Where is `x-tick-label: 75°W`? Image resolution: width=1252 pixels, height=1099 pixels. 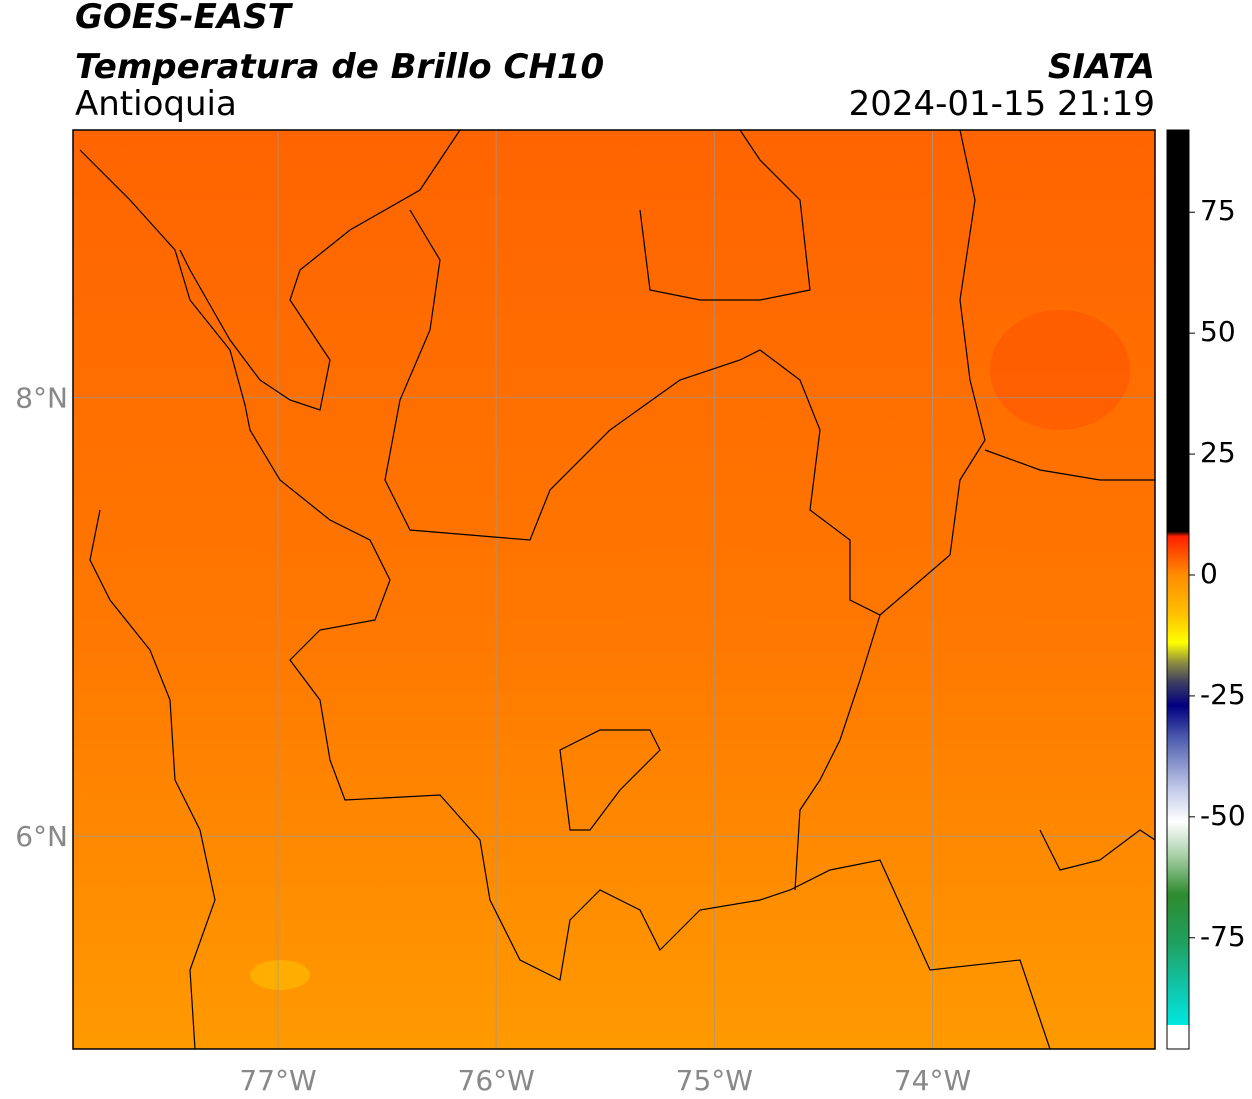 x-tick-label: 75°W is located at coordinates (714, 1080).